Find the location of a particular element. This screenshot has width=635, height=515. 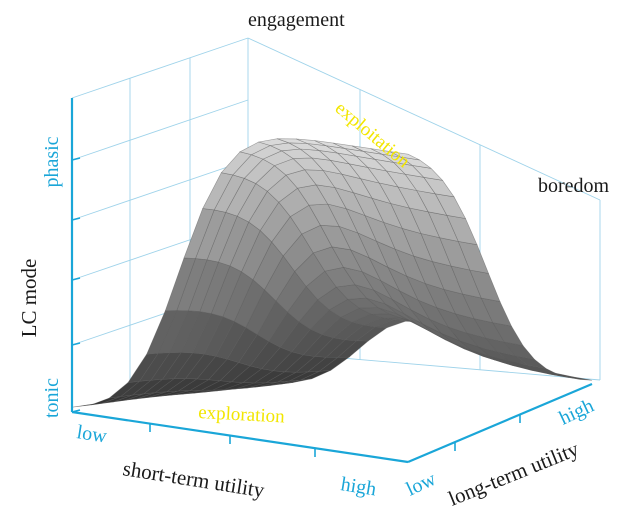

y-axis-title: long-term utility is located at coordinates (514, 473).